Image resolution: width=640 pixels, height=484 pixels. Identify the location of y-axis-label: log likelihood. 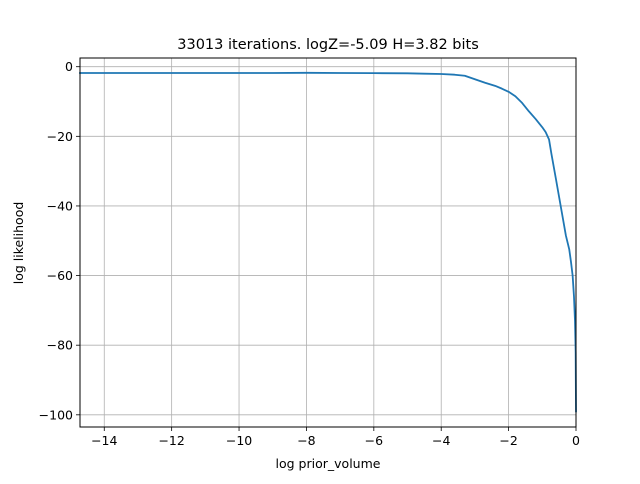
(18, 243).